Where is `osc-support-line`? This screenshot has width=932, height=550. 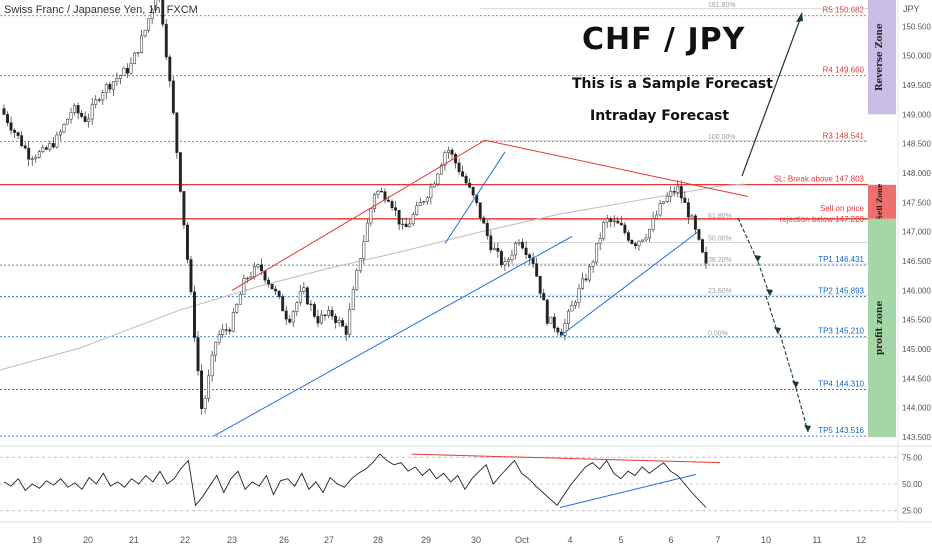
osc-support-line is located at coordinates (628, 490).